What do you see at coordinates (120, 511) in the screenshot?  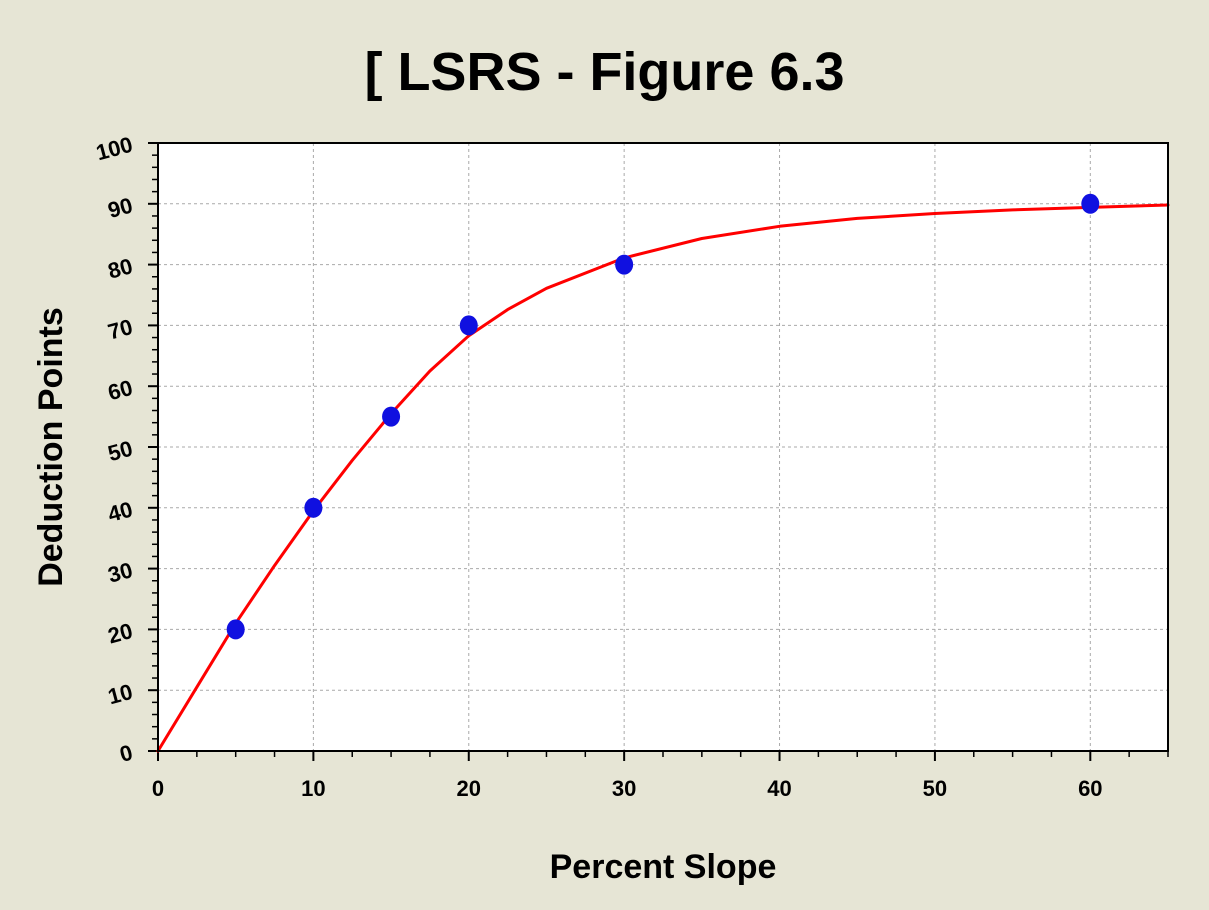 I see `y-tick-label: 40` at bounding box center [120, 511].